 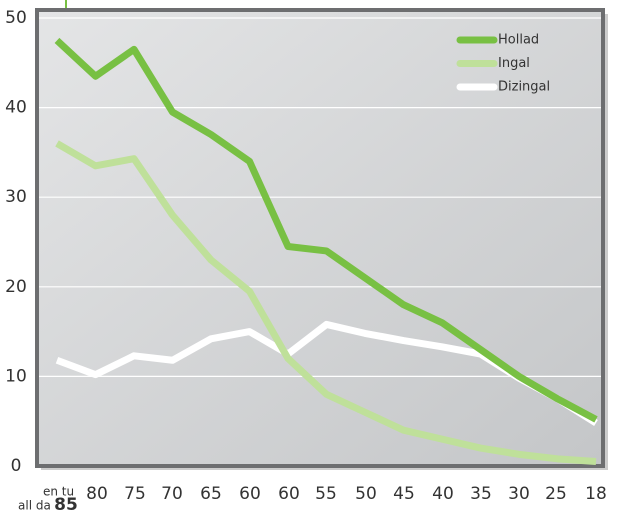 I want to click on x-tick-label: 30, so click(x=519, y=494).